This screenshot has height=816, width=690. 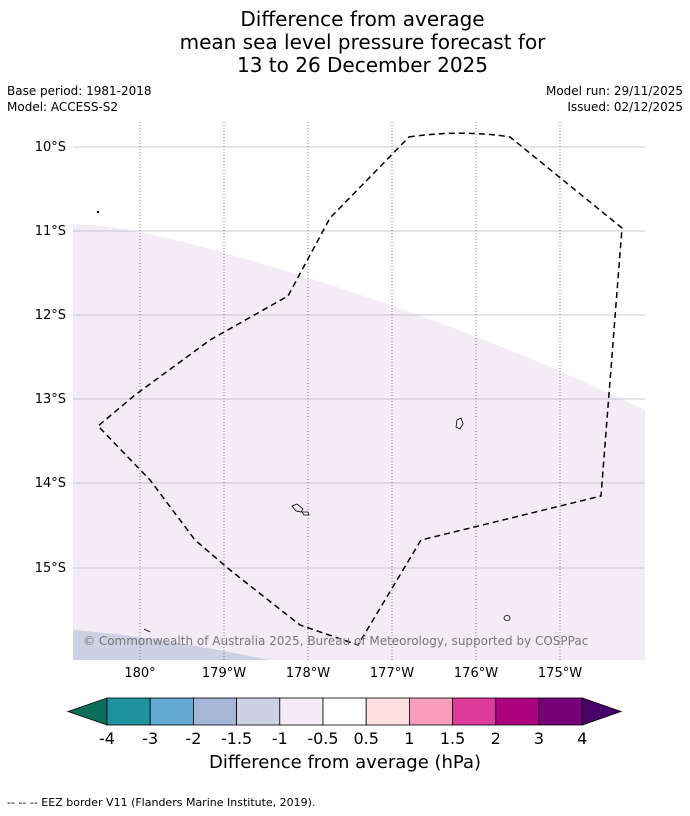 I want to click on issued-text: Issued: 02/12/2025, so click(x=625, y=107).